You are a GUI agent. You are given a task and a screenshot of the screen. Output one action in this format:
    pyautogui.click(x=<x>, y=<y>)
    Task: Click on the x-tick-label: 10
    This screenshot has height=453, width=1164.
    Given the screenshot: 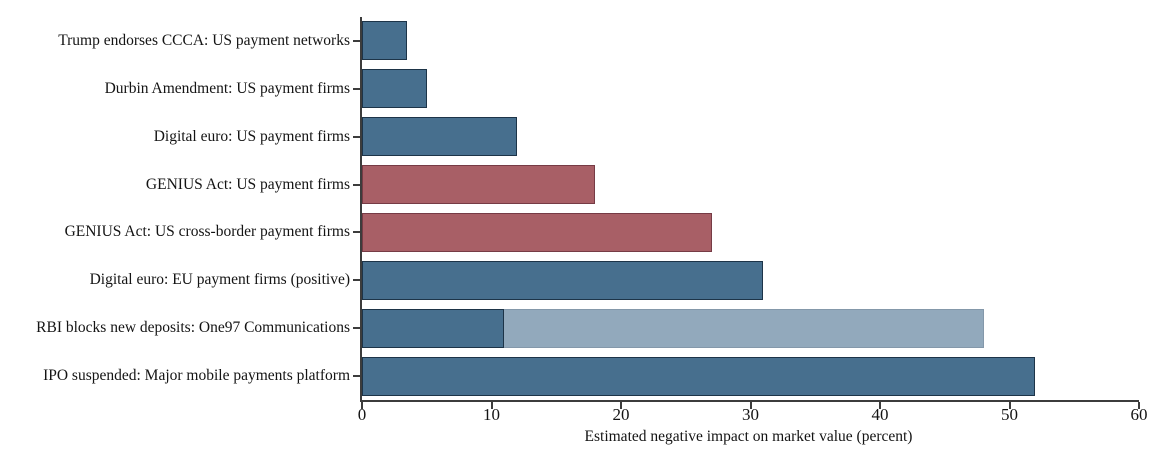 What is the action you would take?
    pyautogui.click(x=491, y=414)
    